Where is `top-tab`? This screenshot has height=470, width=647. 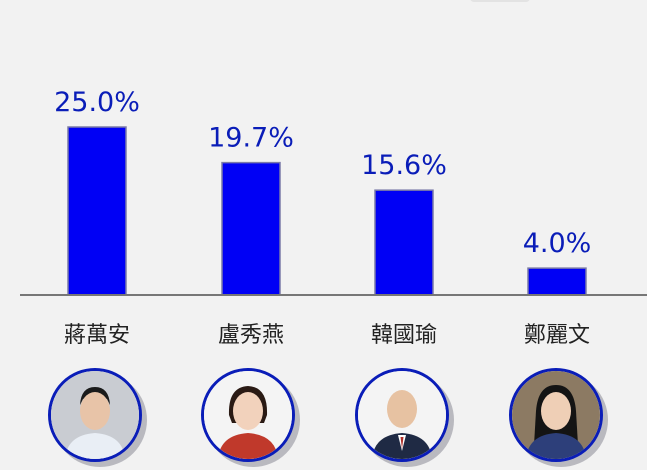
top-tab is located at coordinates (500, 1).